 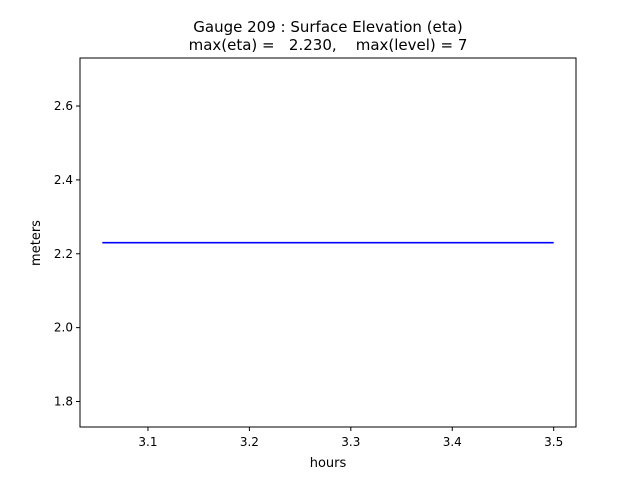 I want to click on x-tick-label: 3.1, so click(x=147, y=442).